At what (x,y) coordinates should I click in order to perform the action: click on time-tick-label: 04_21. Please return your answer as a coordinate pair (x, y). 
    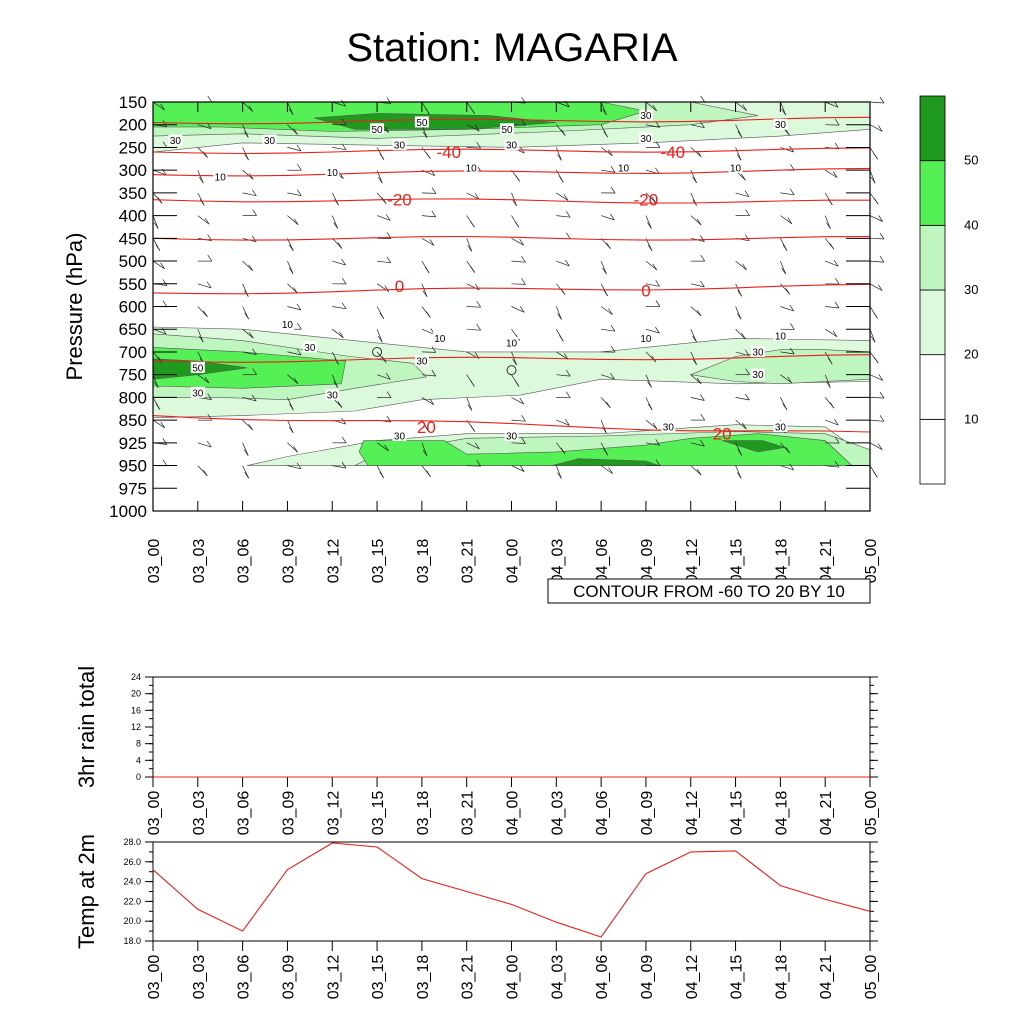
    Looking at the image, I should click on (826, 561).